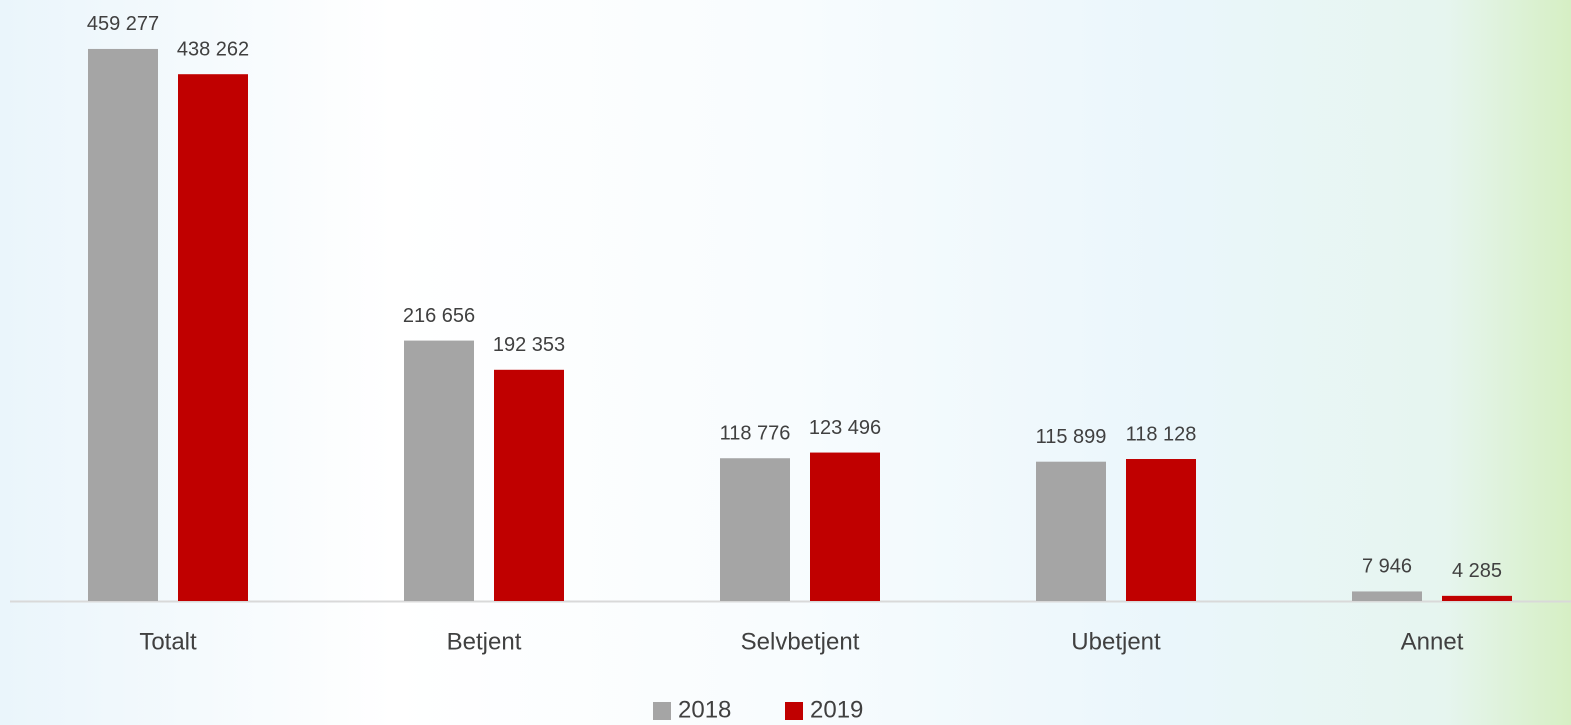 Image resolution: width=1571 pixels, height=725 pixels. Describe the element at coordinates (484, 641) in the screenshot. I see `x-tick-label: Betjent` at that location.